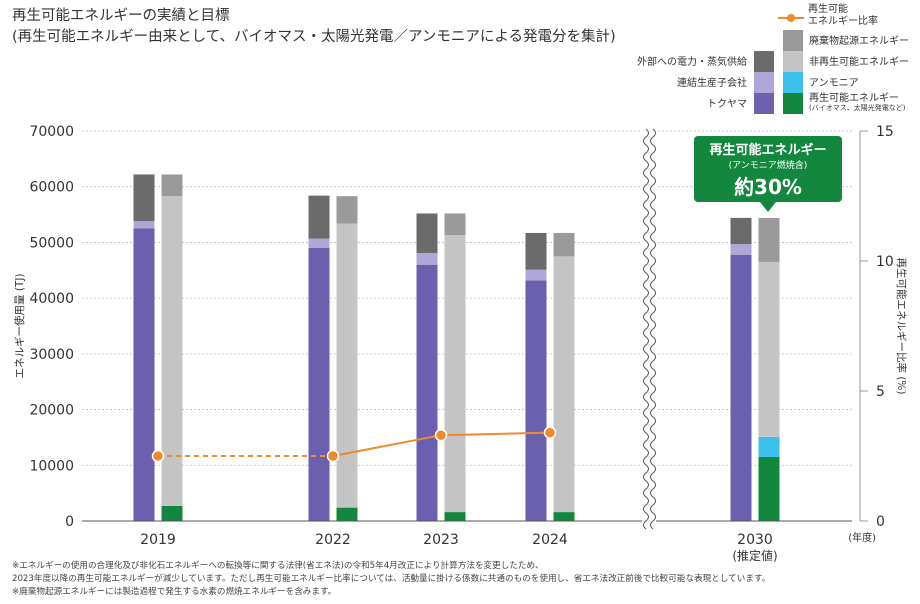 The width and height of the screenshot is (920, 604). I want to click on y-tick-label: 70000, so click(51, 132).